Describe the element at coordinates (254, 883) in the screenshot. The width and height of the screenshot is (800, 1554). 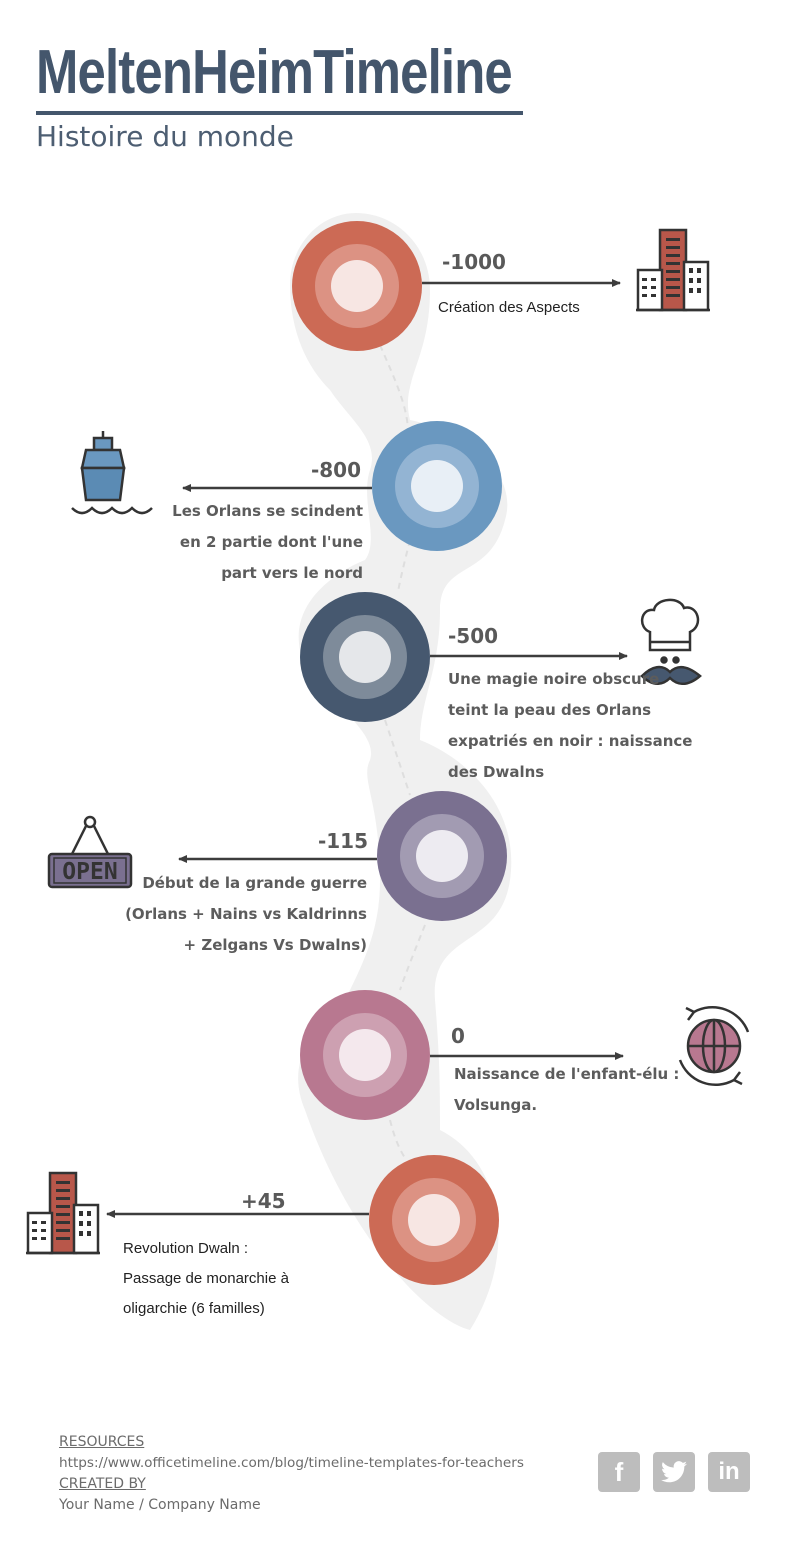
I see `event-description-line: Début de la grande guerre` at that location.